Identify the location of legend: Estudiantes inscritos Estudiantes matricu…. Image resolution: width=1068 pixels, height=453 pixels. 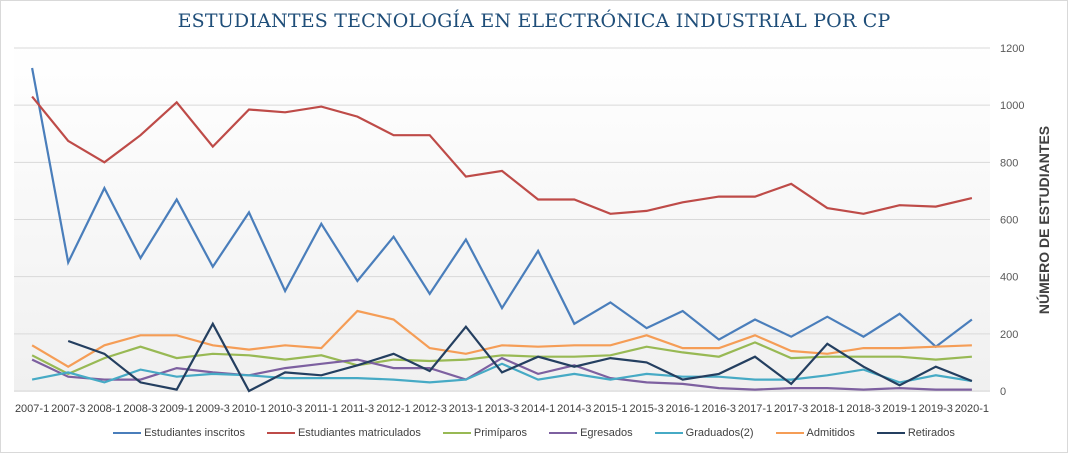
(534, 433).